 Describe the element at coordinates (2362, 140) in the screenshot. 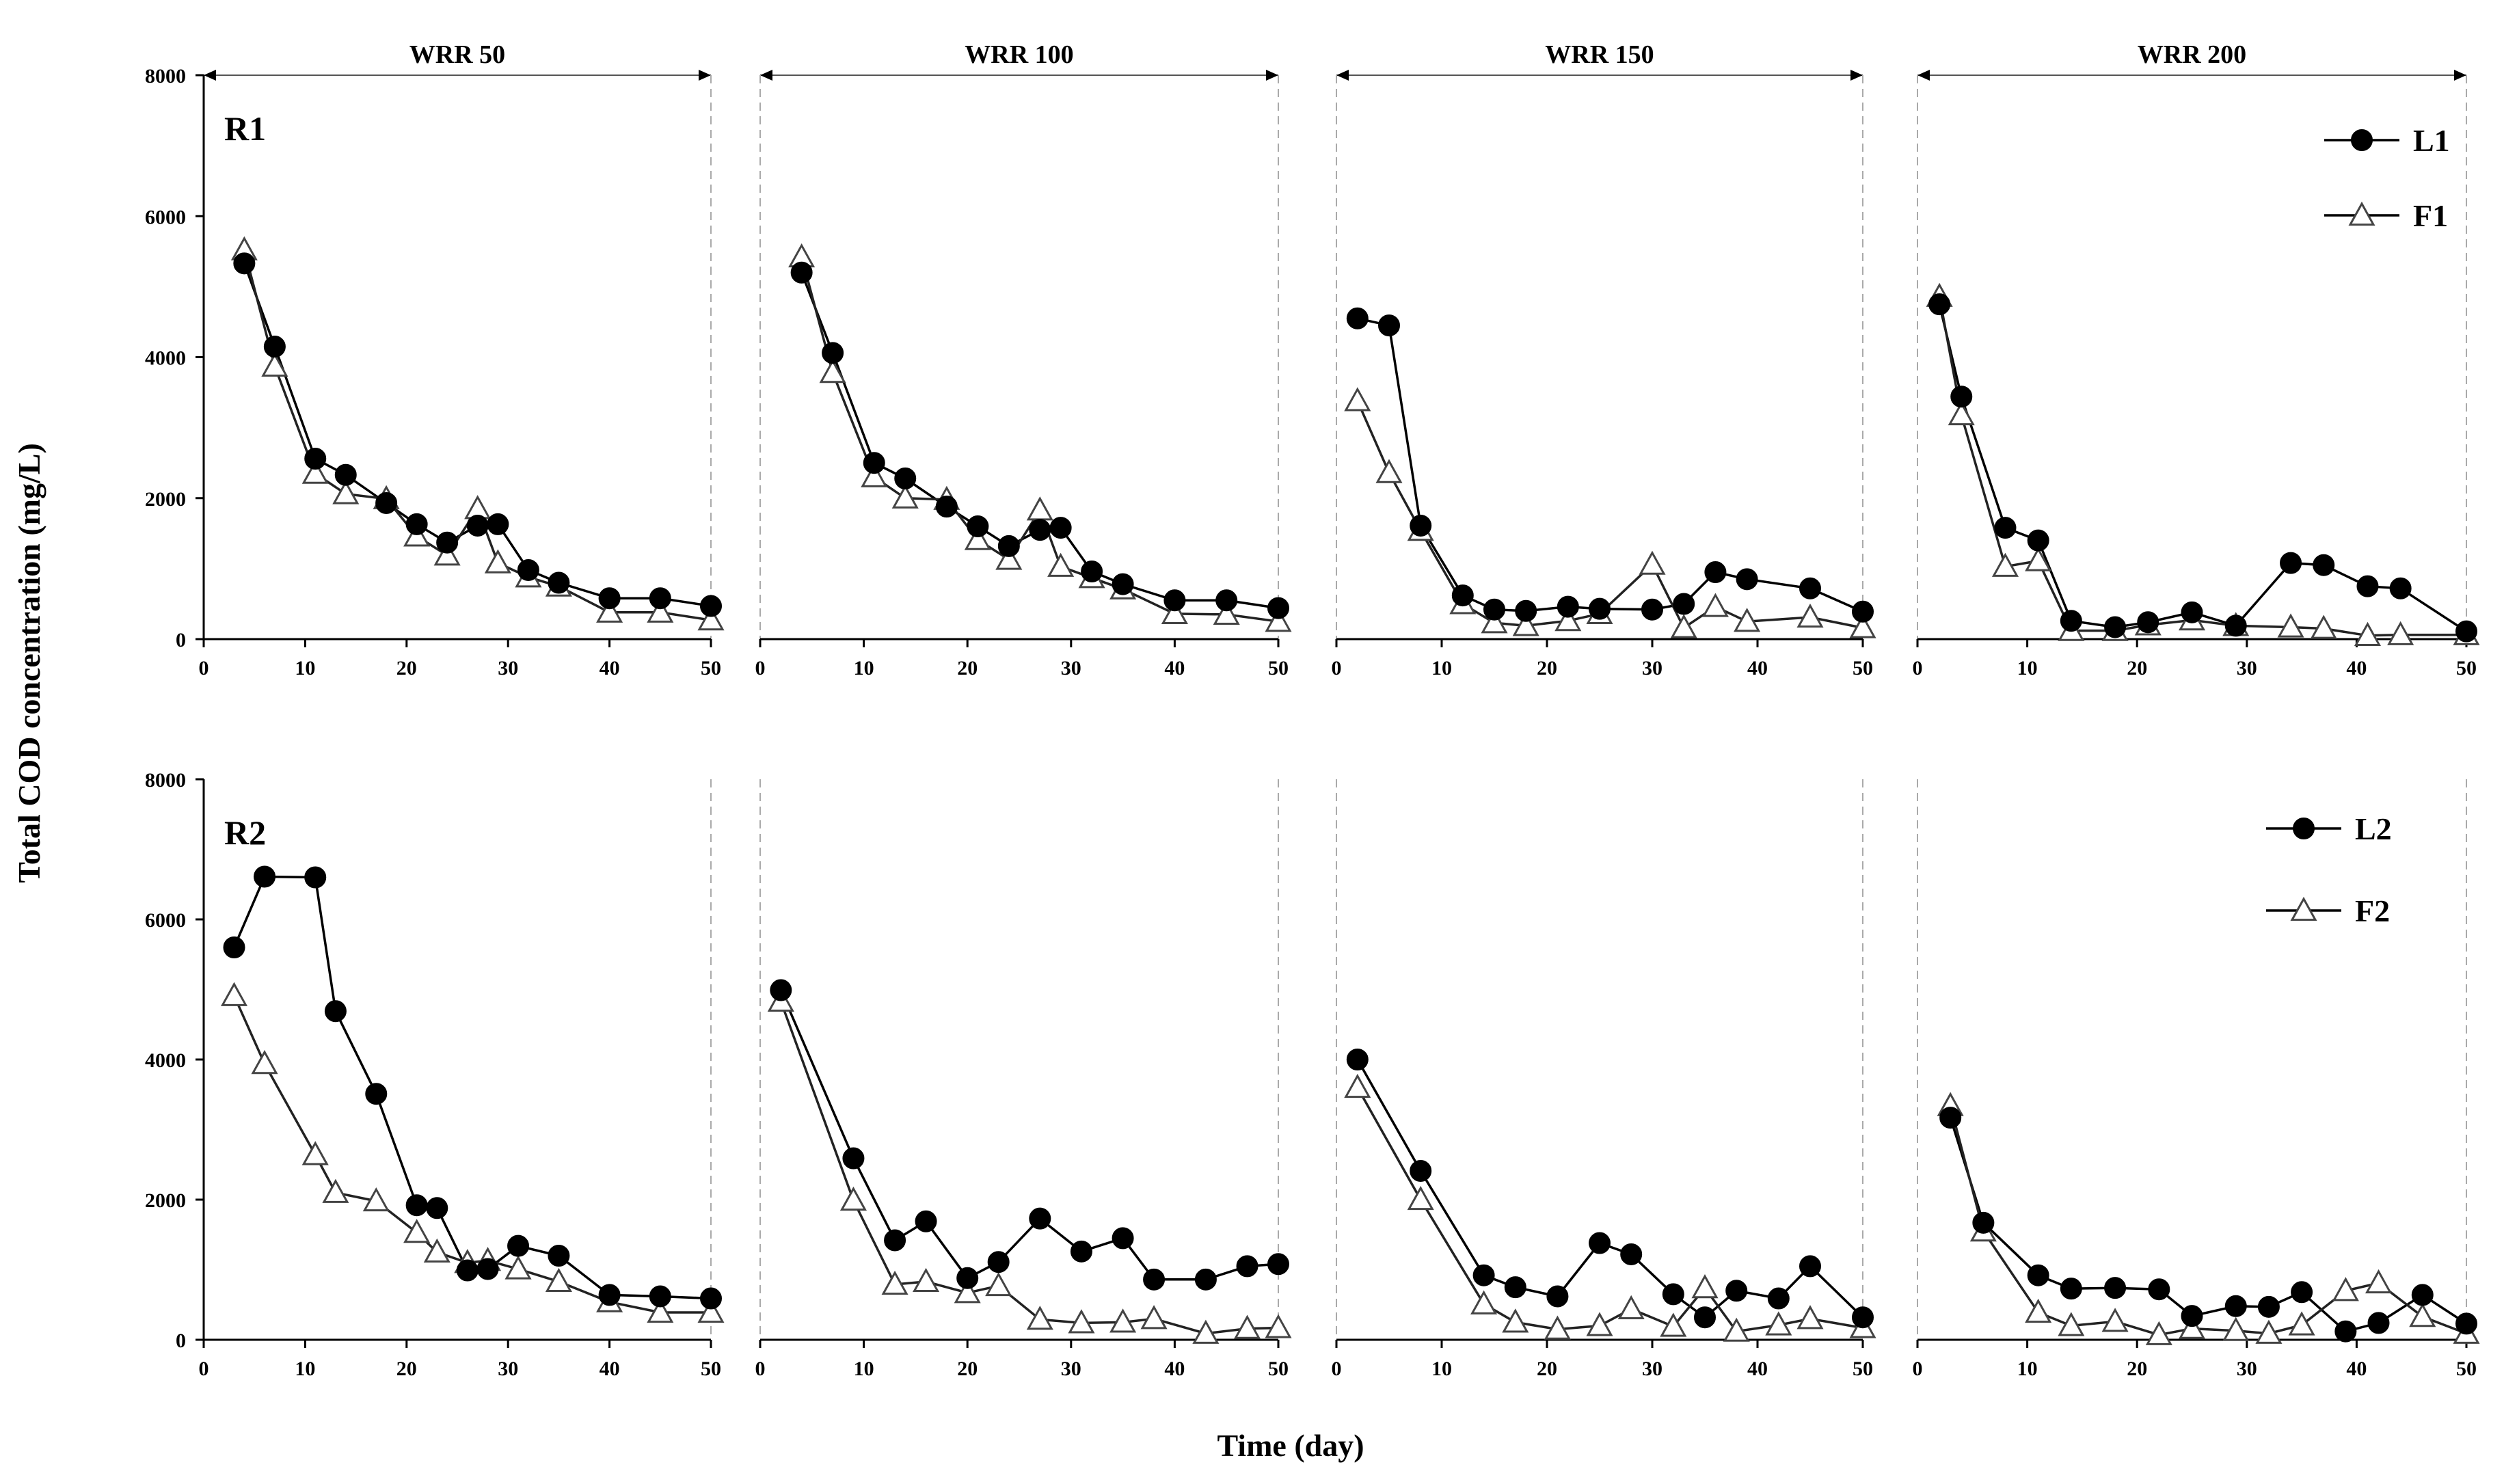

I see `legend-marker-circle` at that location.